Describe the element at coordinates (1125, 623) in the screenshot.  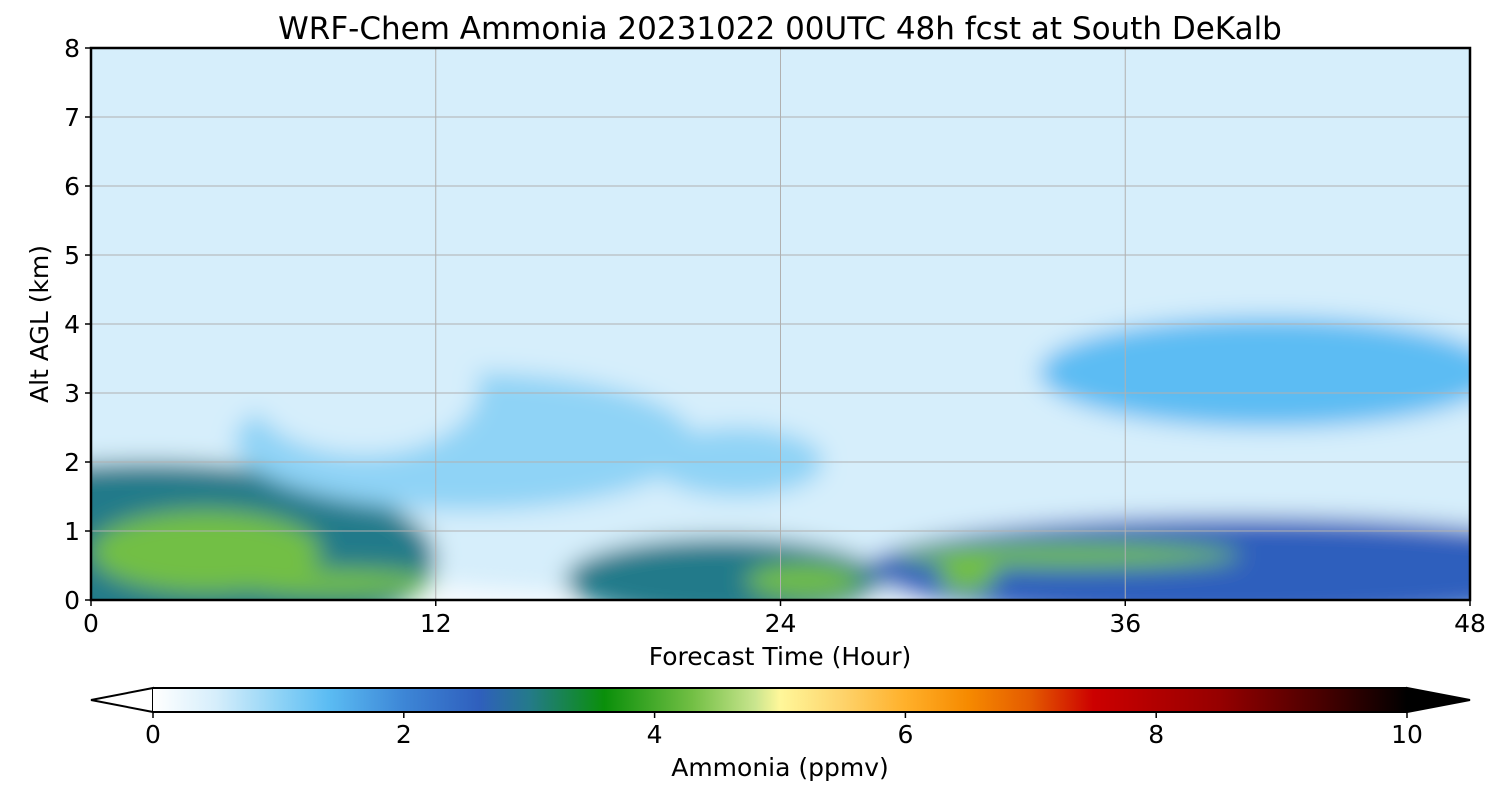
I see `x-tick-label: 36` at that location.